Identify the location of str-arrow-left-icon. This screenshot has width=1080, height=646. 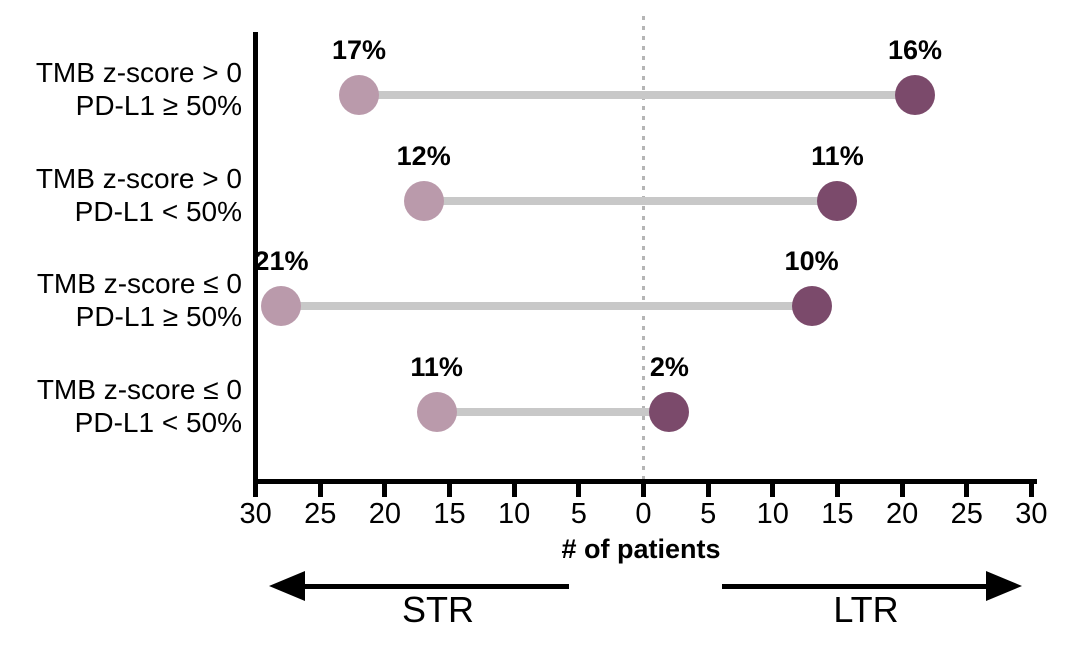
(287, 586).